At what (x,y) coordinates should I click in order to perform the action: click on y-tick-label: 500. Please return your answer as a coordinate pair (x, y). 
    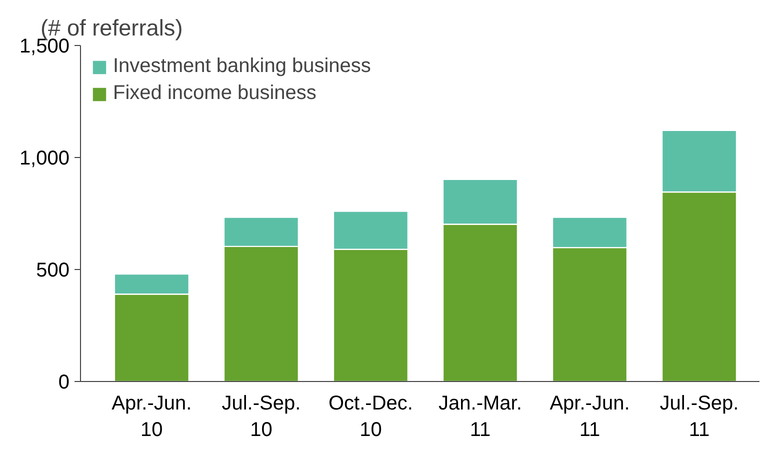
    Looking at the image, I should click on (53, 271).